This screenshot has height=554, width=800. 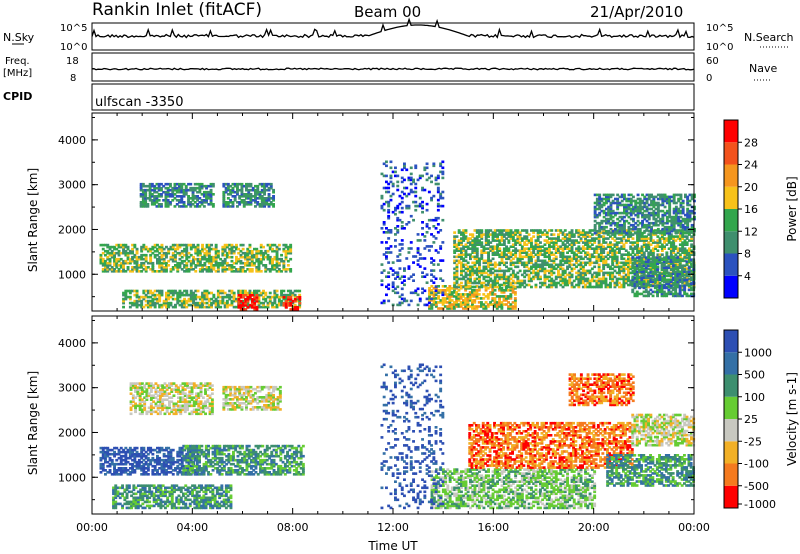 I want to click on velocity-ytick-label: 3000, so click(x=72, y=388).